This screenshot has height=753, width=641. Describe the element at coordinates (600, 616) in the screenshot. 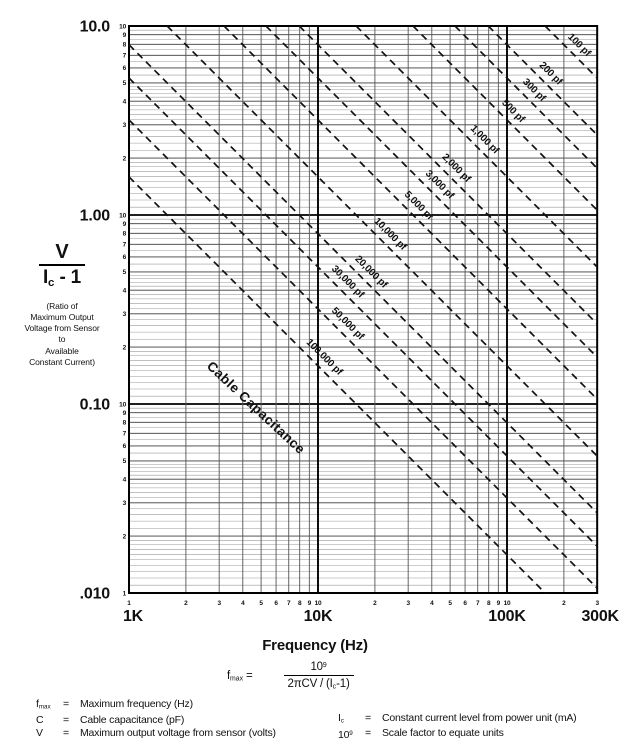

I see `x-major-tick-label: 300K` at that location.